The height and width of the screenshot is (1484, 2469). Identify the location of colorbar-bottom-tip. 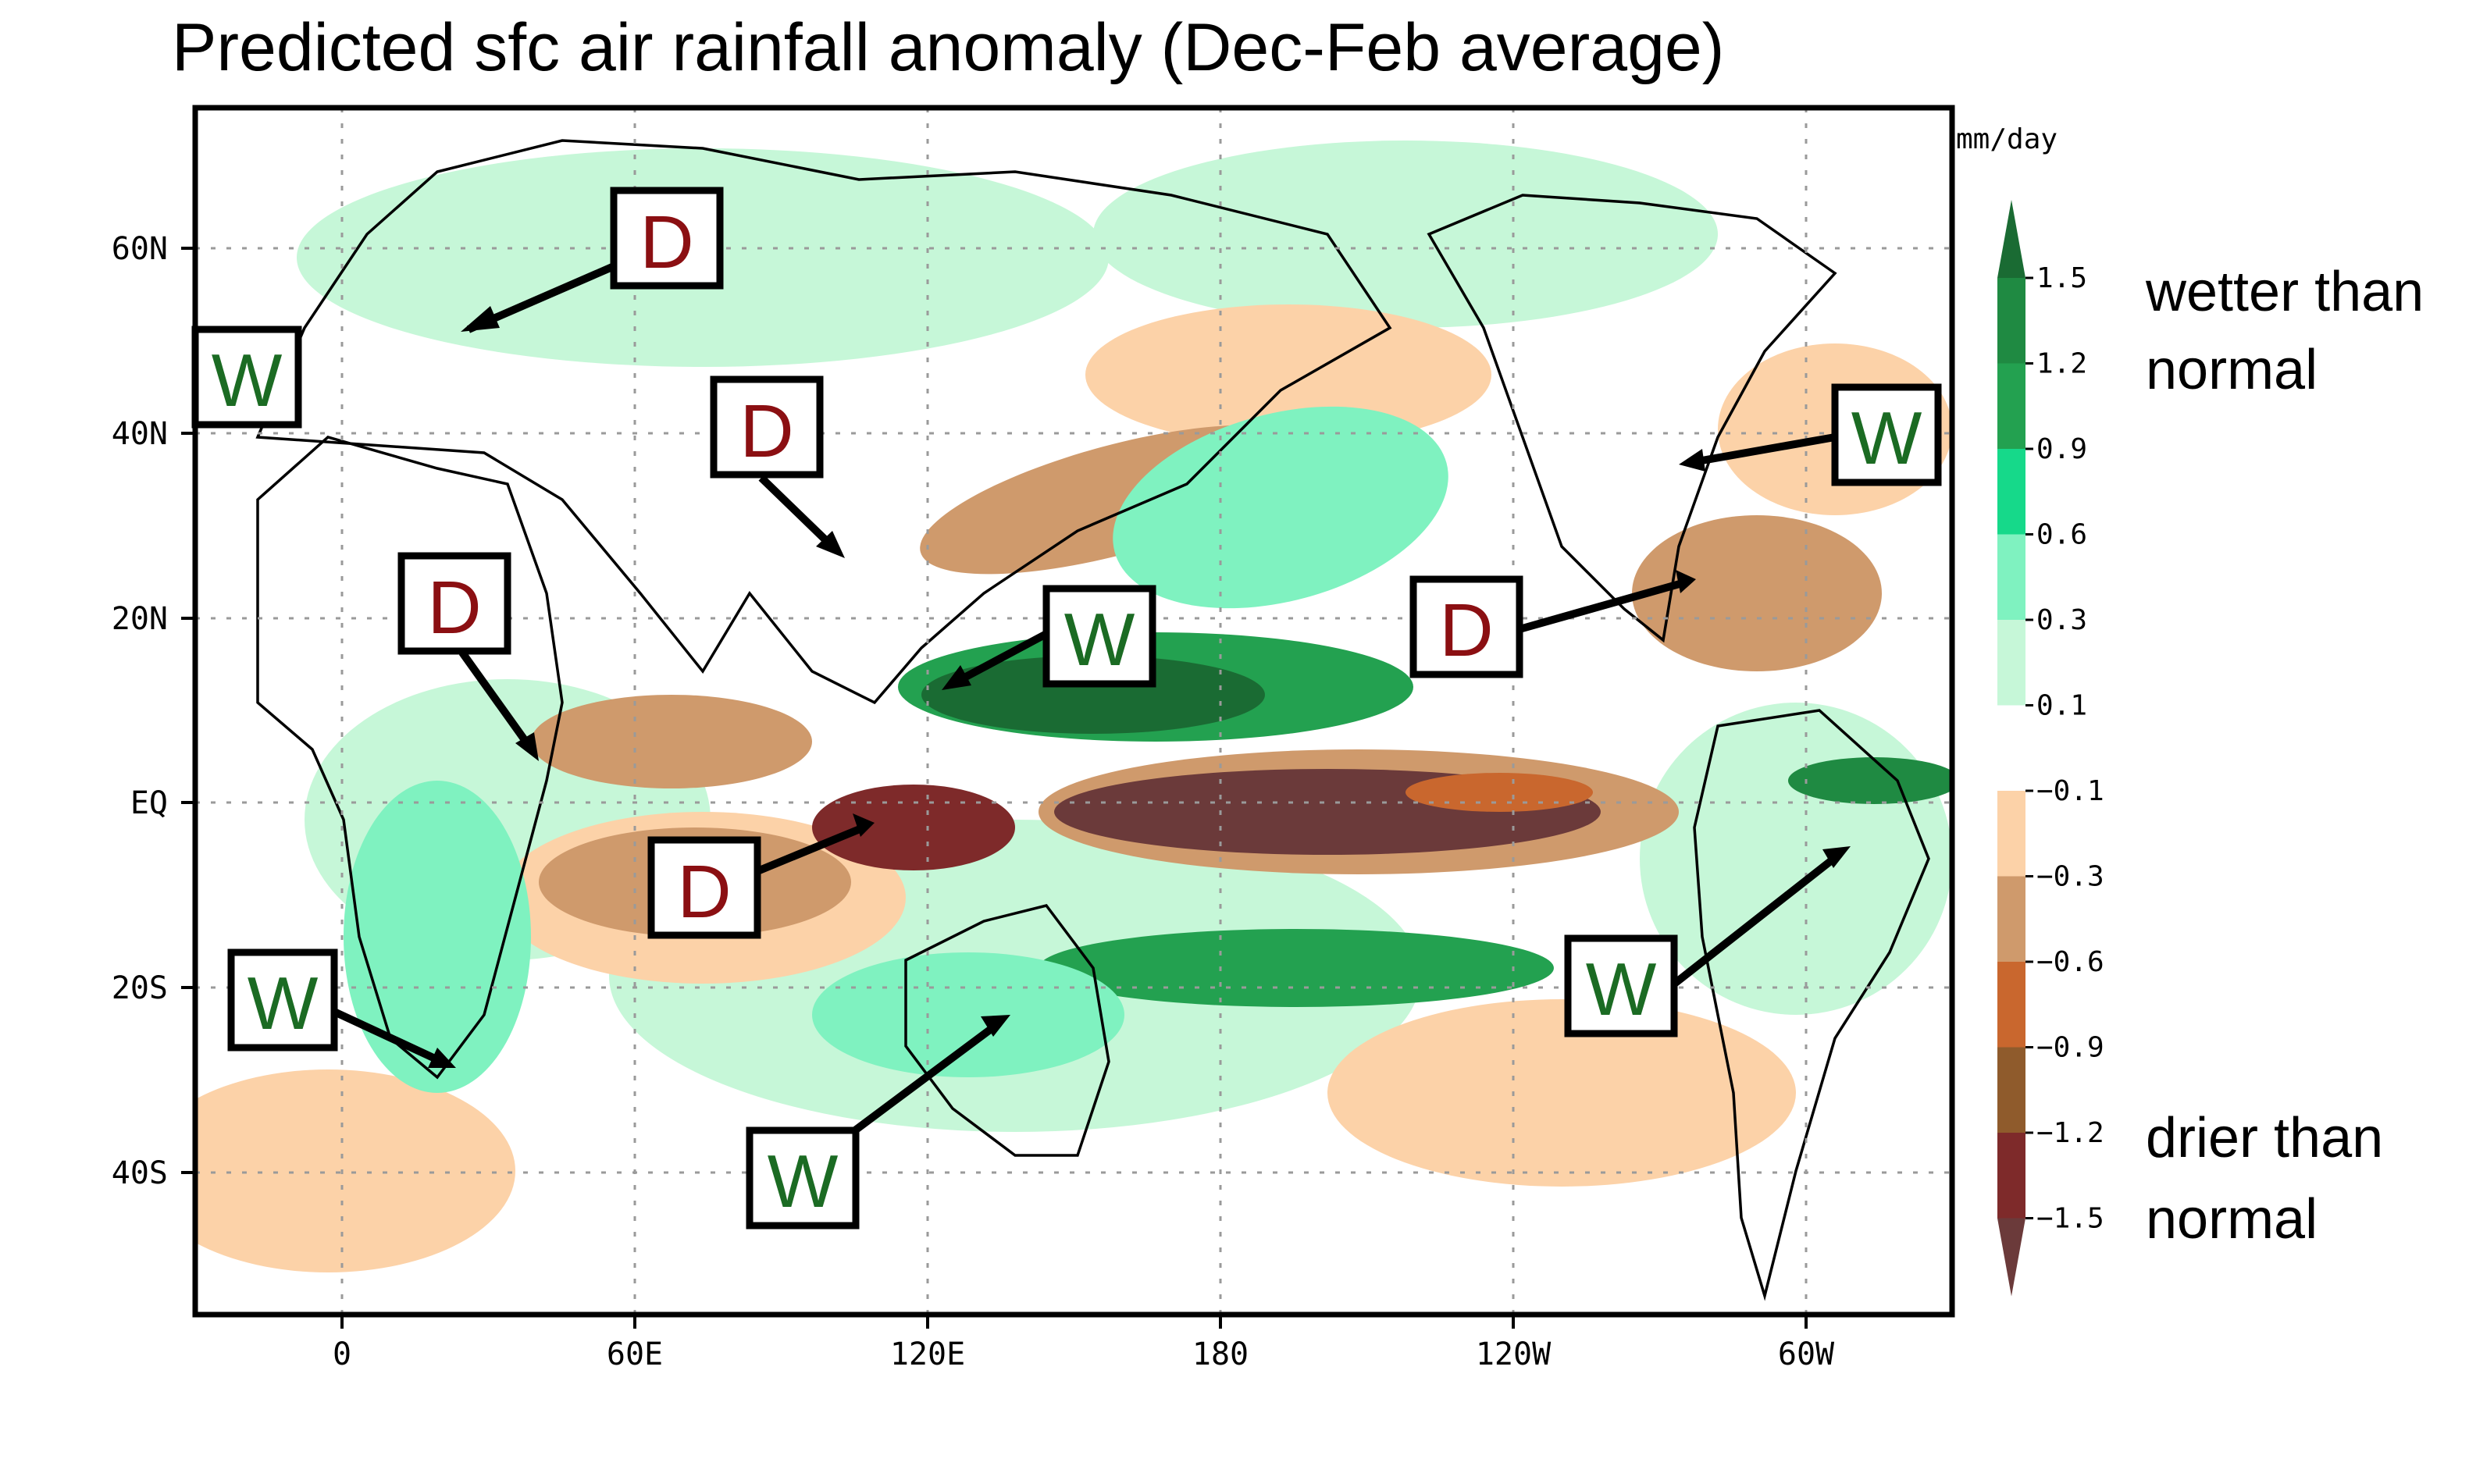
(2011, 1257).